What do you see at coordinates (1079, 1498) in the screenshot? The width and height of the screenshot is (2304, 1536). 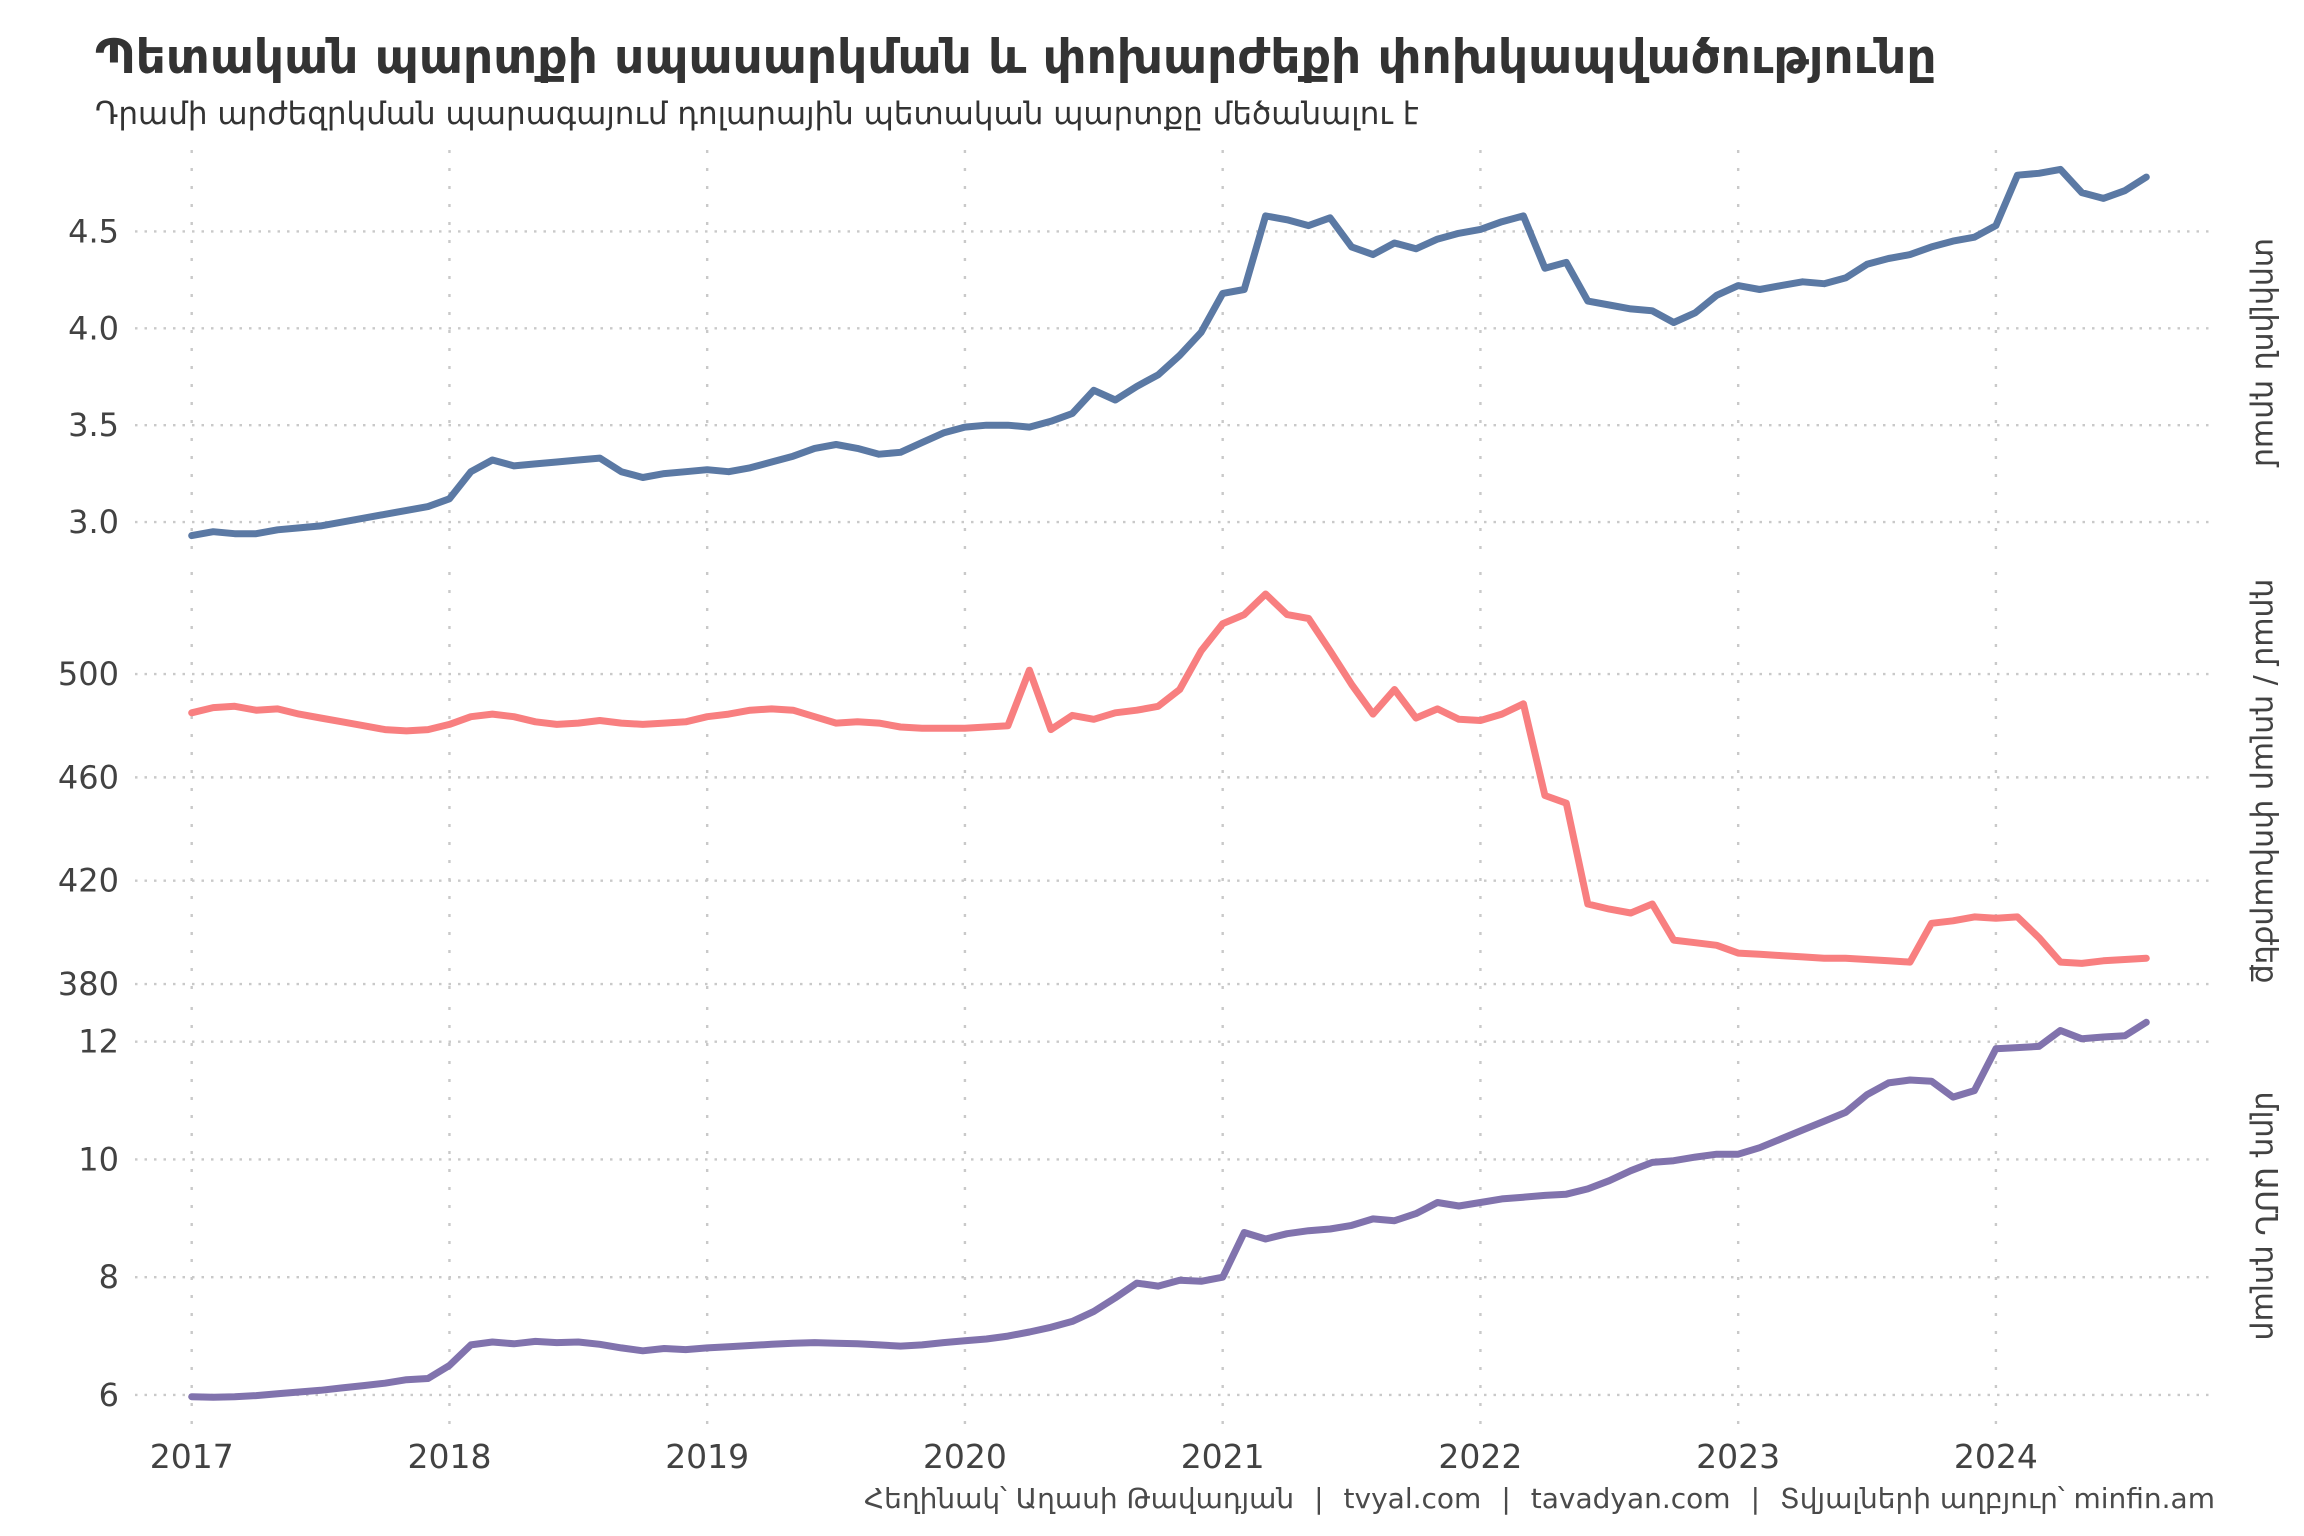 I see `caption-part: Հեղինակ՝ Աղասի Թավադյան` at bounding box center [1079, 1498].